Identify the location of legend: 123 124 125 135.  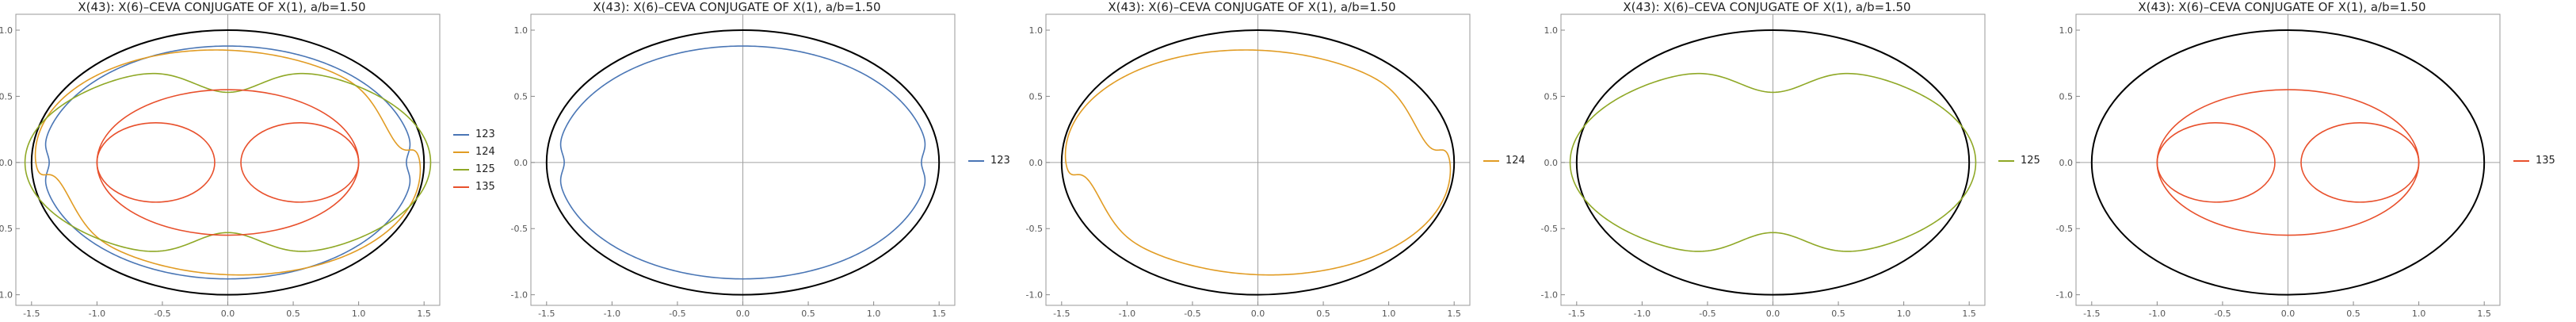
(484, 161).